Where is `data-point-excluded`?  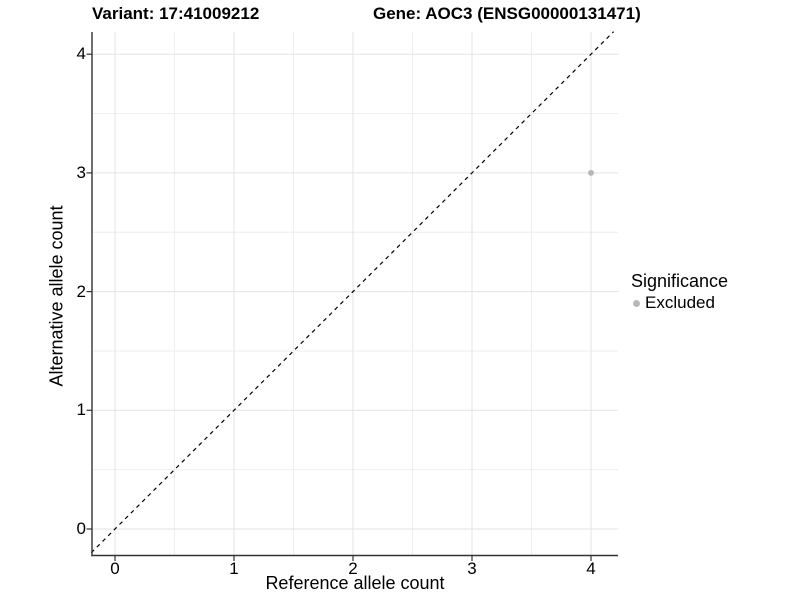
data-point-excluded is located at coordinates (591, 172).